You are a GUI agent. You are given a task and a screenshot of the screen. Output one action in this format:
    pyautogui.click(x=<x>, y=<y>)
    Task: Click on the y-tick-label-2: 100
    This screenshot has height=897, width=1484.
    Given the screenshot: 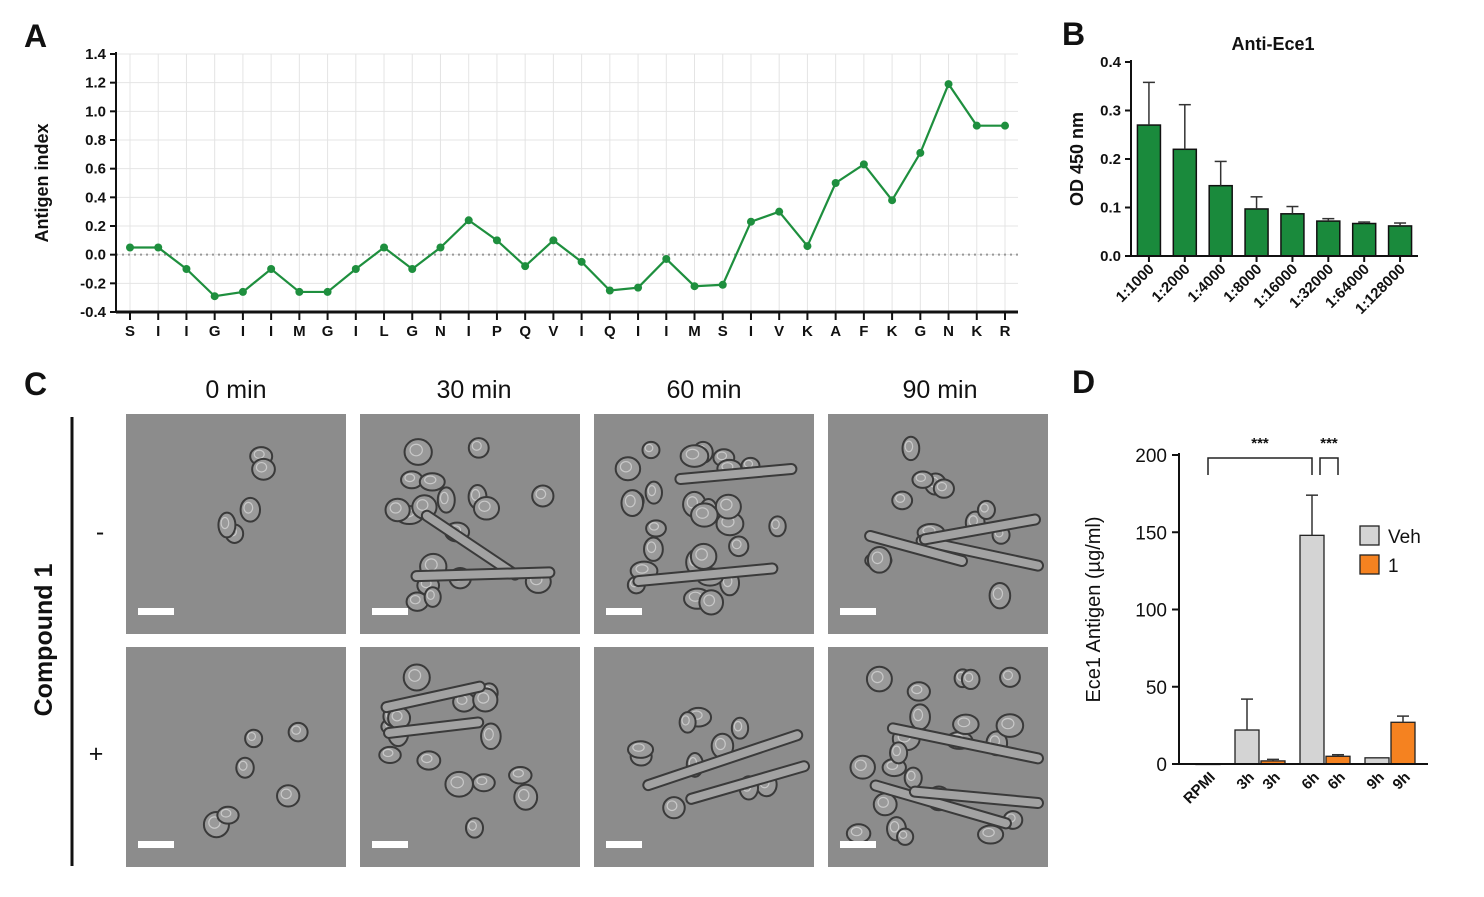 What is the action you would take?
    pyautogui.click(x=1151, y=611)
    